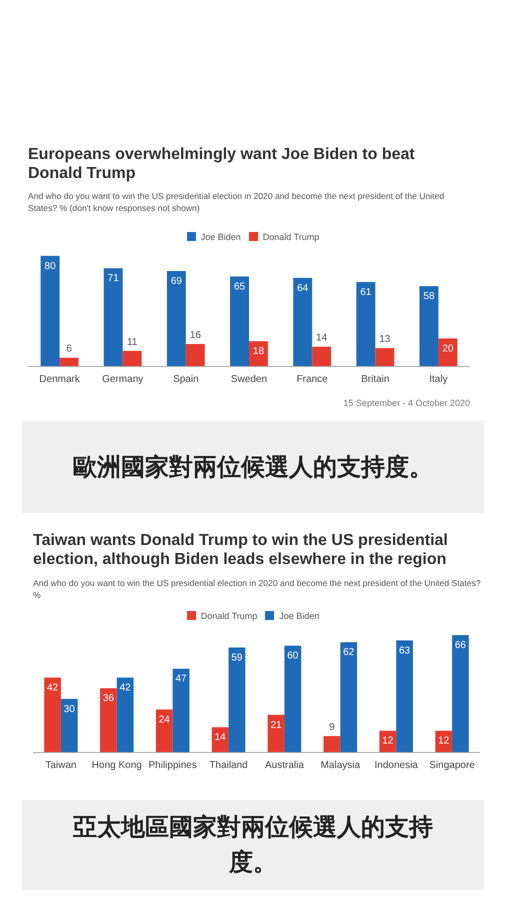 The height and width of the screenshot is (900, 506). What do you see at coordinates (182, 679) in the screenshot?
I see `data-label: 47` at bounding box center [182, 679].